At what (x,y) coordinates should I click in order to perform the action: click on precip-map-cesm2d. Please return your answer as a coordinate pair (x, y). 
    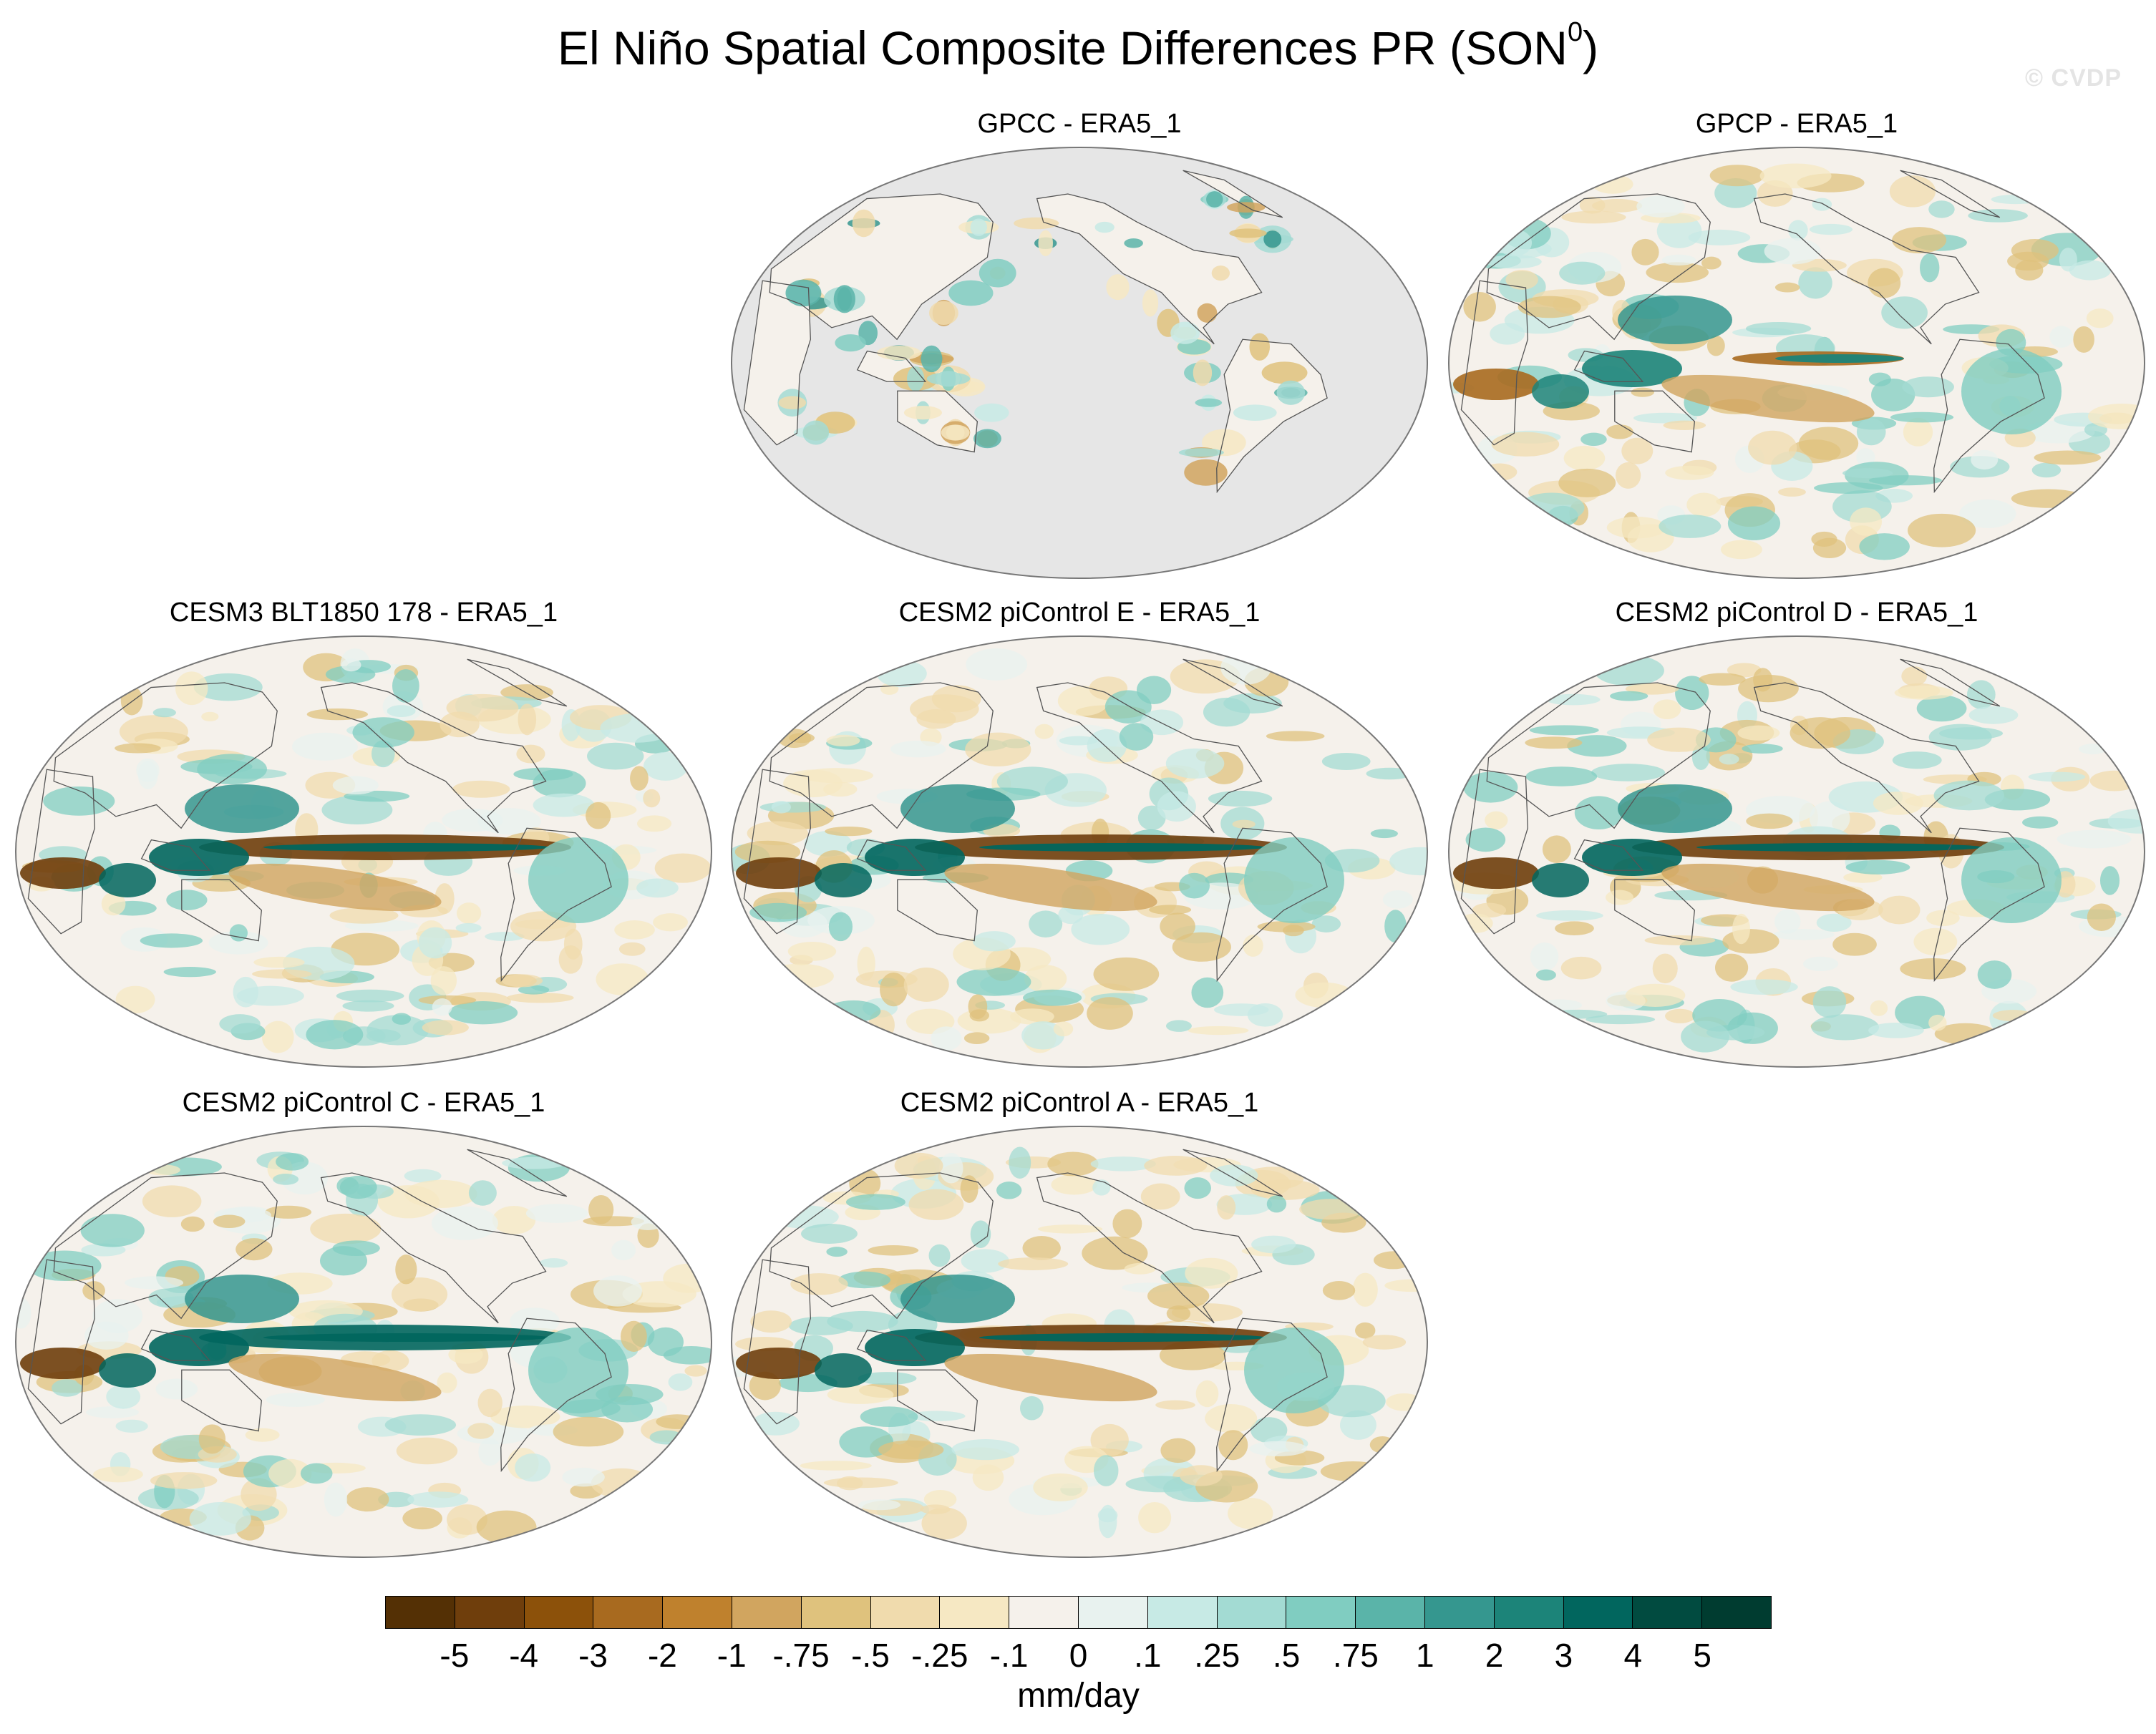
    Looking at the image, I should click on (1797, 851).